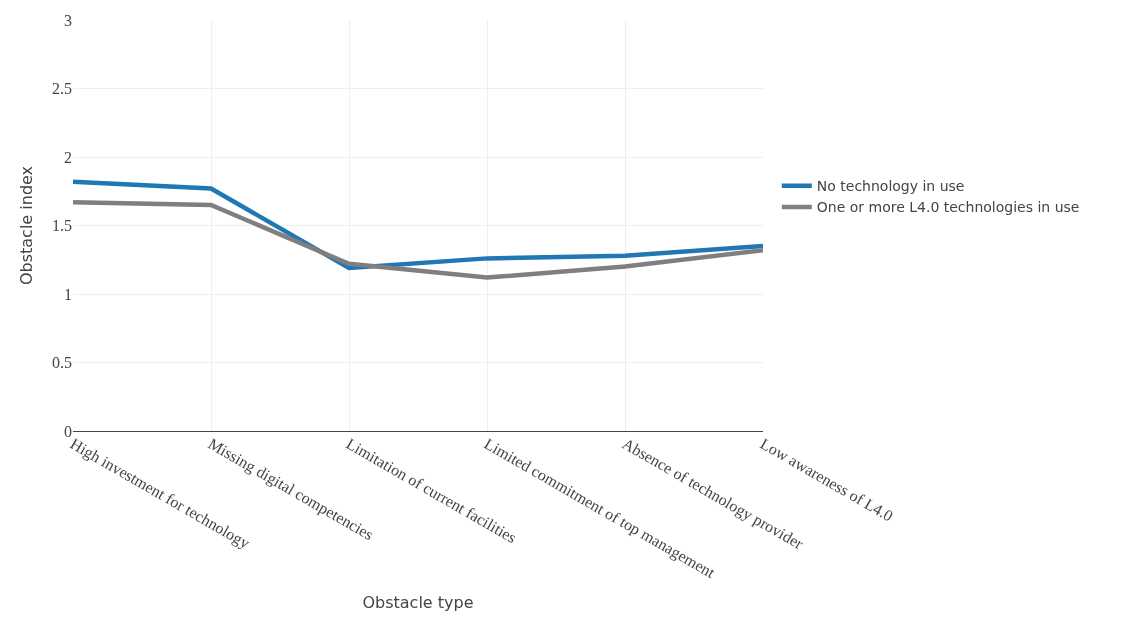  Describe the element at coordinates (68, 20) in the screenshot. I see `y-tick-label: 3` at that location.